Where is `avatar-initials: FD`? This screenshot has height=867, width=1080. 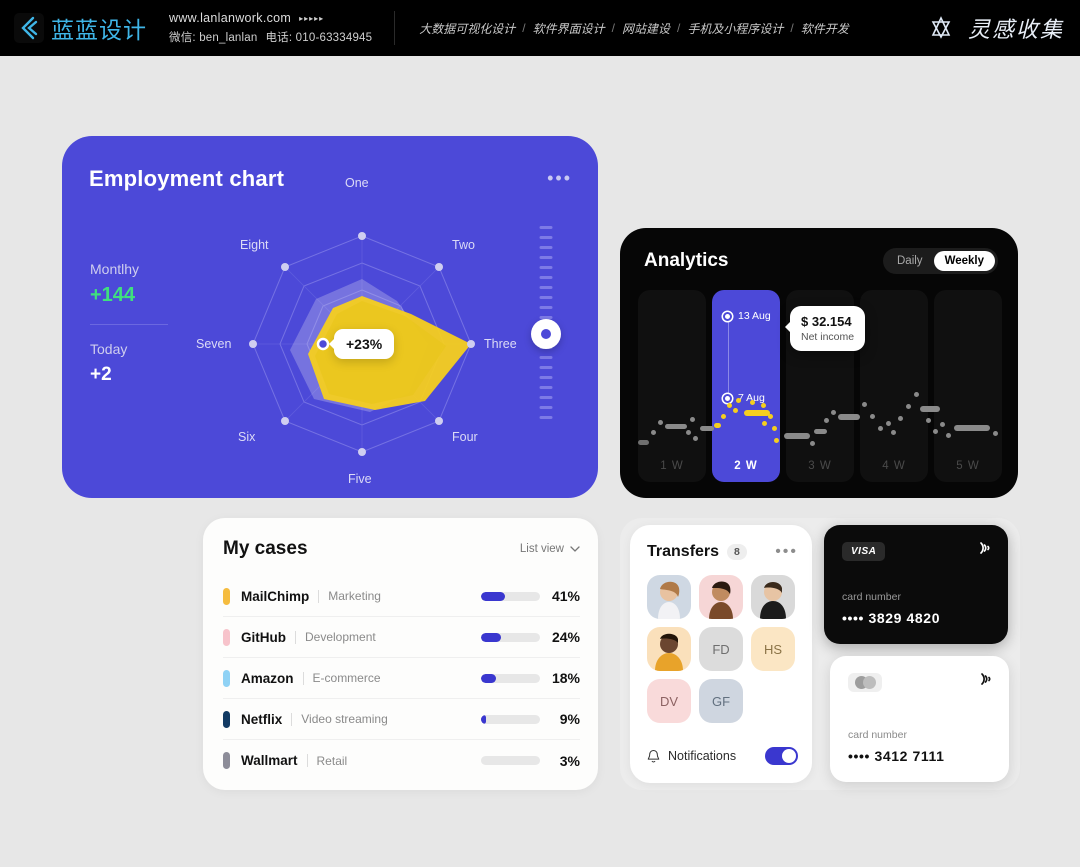 avatar-initials: FD is located at coordinates (721, 649).